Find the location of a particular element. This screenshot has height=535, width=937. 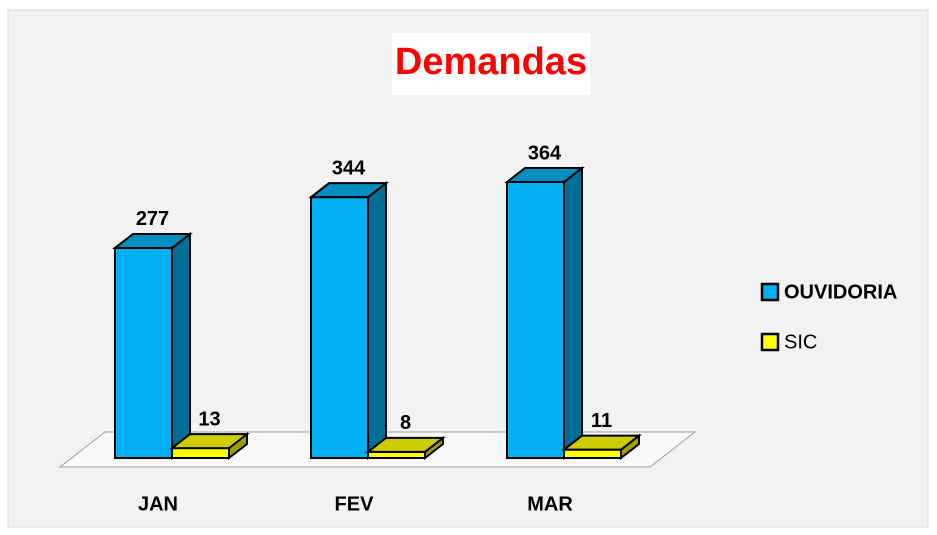

data-label: 13 is located at coordinates (209, 419).